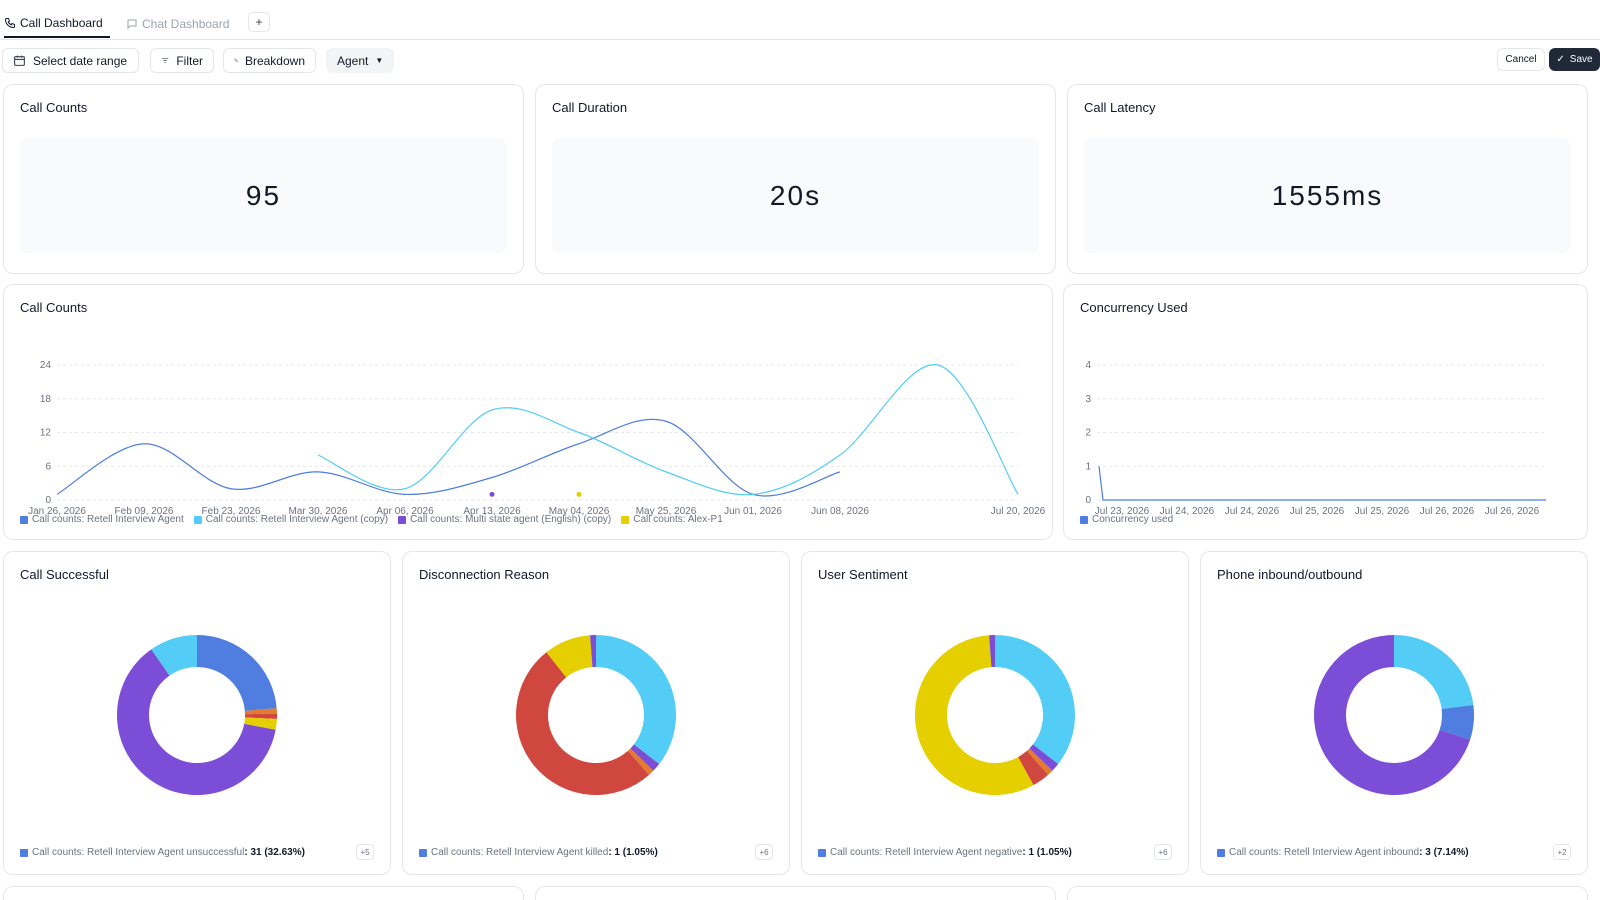  What do you see at coordinates (269, 60) in the screenshot?
I see `breakdown-button: Breakdown` at bounding box center [269, 60].